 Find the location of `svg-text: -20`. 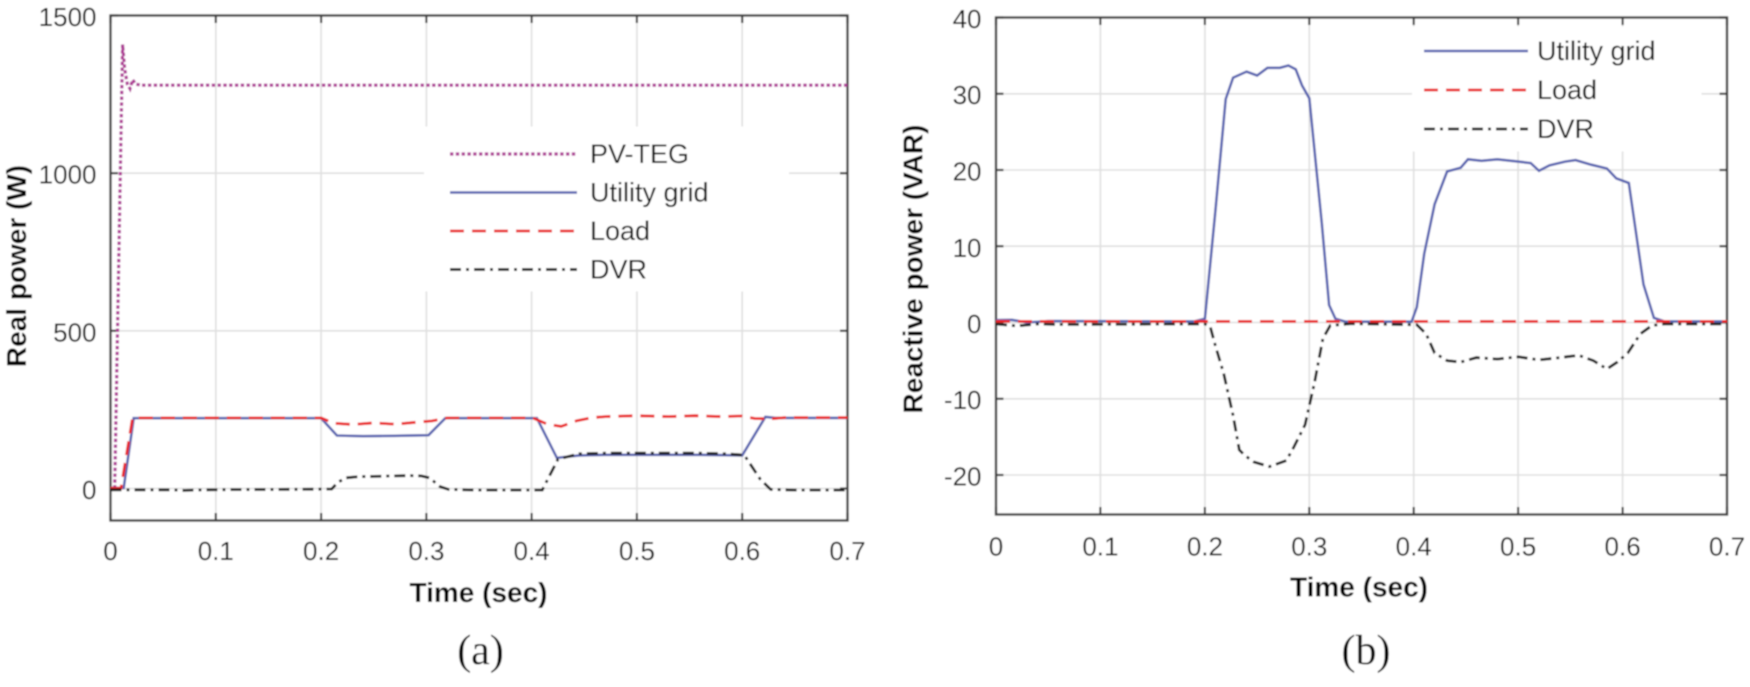

svg-text: -20 is located at coordinates (963, 477).